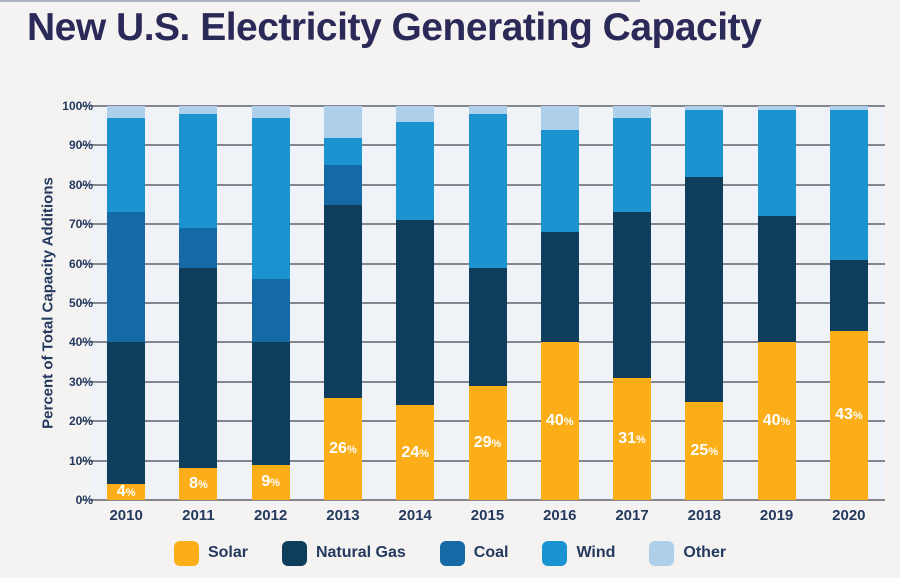 The image size is (900, 578). What do you see at coordinates (198, 110) in the screenshot?
I see `bar-segment-other-2011` at bounding box center [198, 110].